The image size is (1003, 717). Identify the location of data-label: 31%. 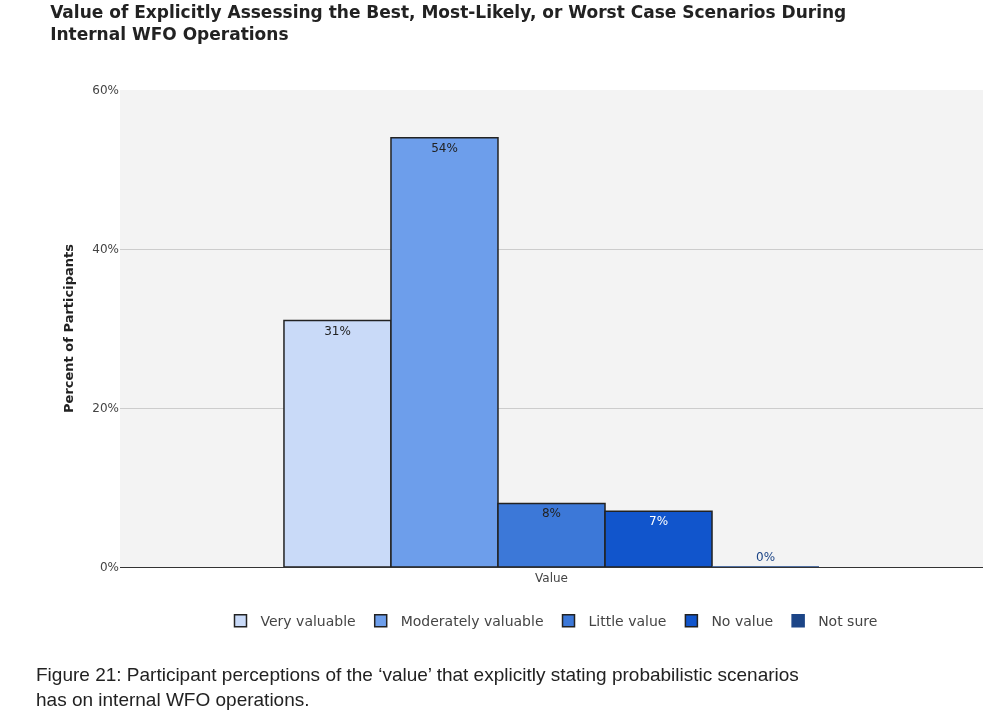
(337, 330).